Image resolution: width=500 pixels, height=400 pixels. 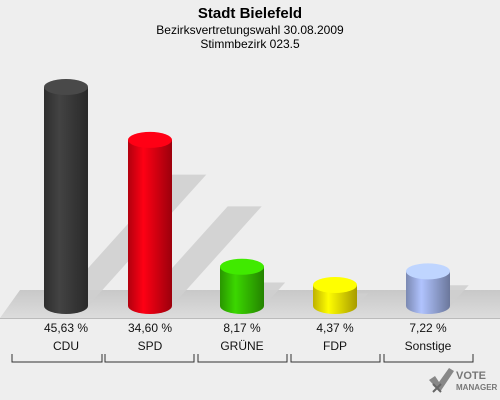 What do you see at coordinates (428, 358) in the screenshot?
I see `category-bracket-sonstige` at bounding box center [428, 358].